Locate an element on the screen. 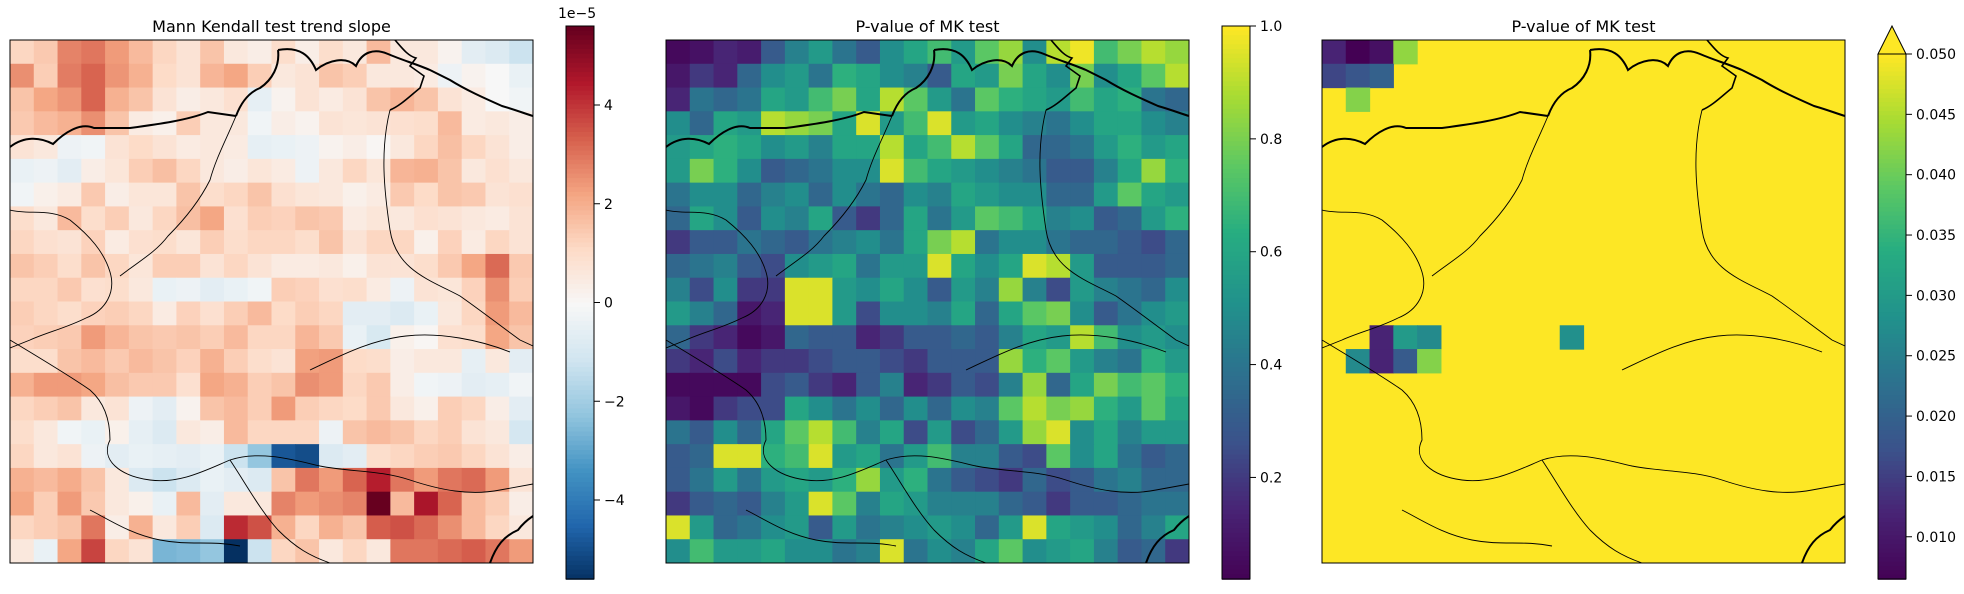  colorbar-tick-label: 0.035 is located at coordinates (1936, 236).